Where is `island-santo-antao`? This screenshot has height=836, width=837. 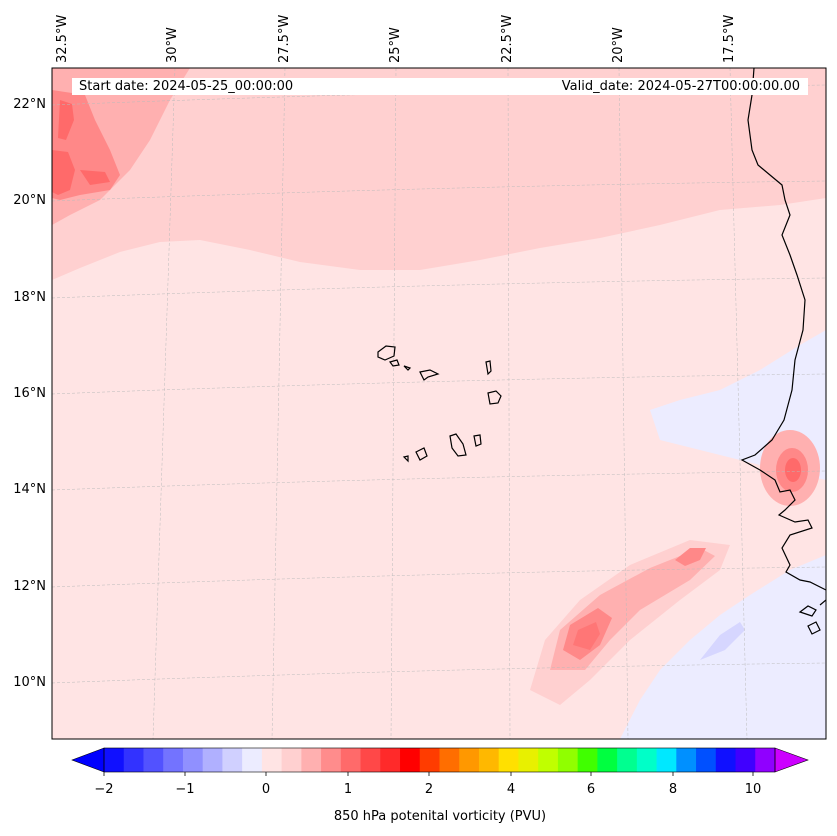
island-santo-antao is located at coordinates (386, 353).